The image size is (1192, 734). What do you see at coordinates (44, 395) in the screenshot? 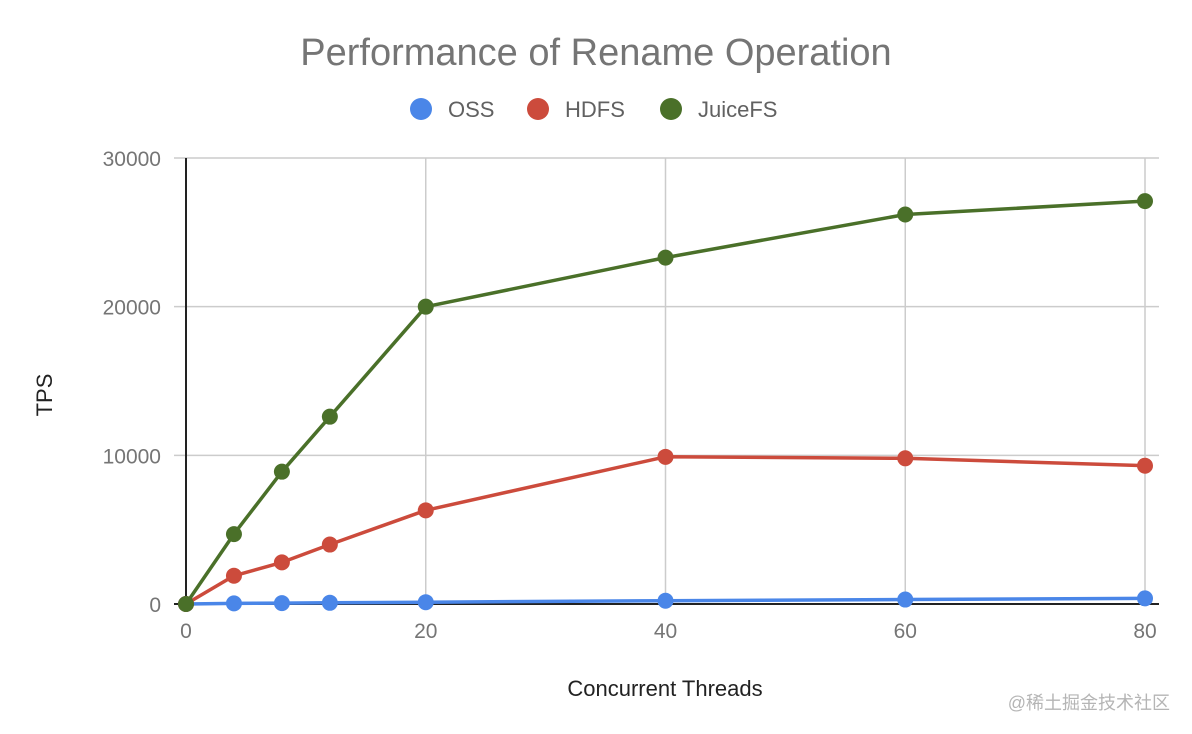
I see `y-axis-title: TPS` at bounding box center [44, 395].